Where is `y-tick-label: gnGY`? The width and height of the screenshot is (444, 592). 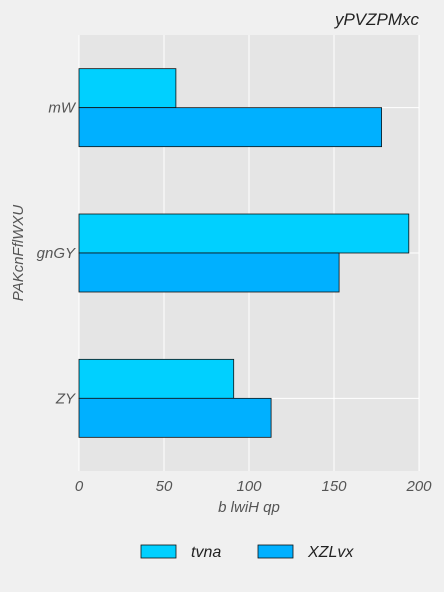
y-tick-label: gnGY is located at coordinates (56, 253).